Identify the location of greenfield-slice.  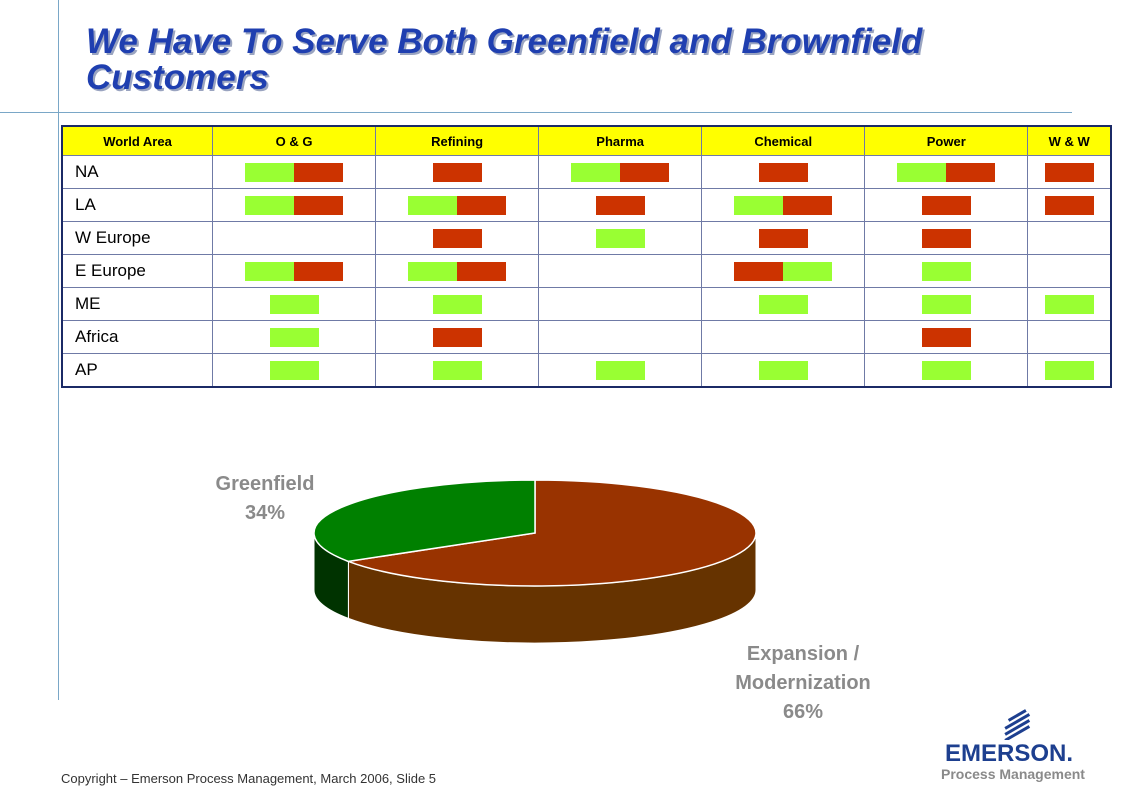
(424, 521).